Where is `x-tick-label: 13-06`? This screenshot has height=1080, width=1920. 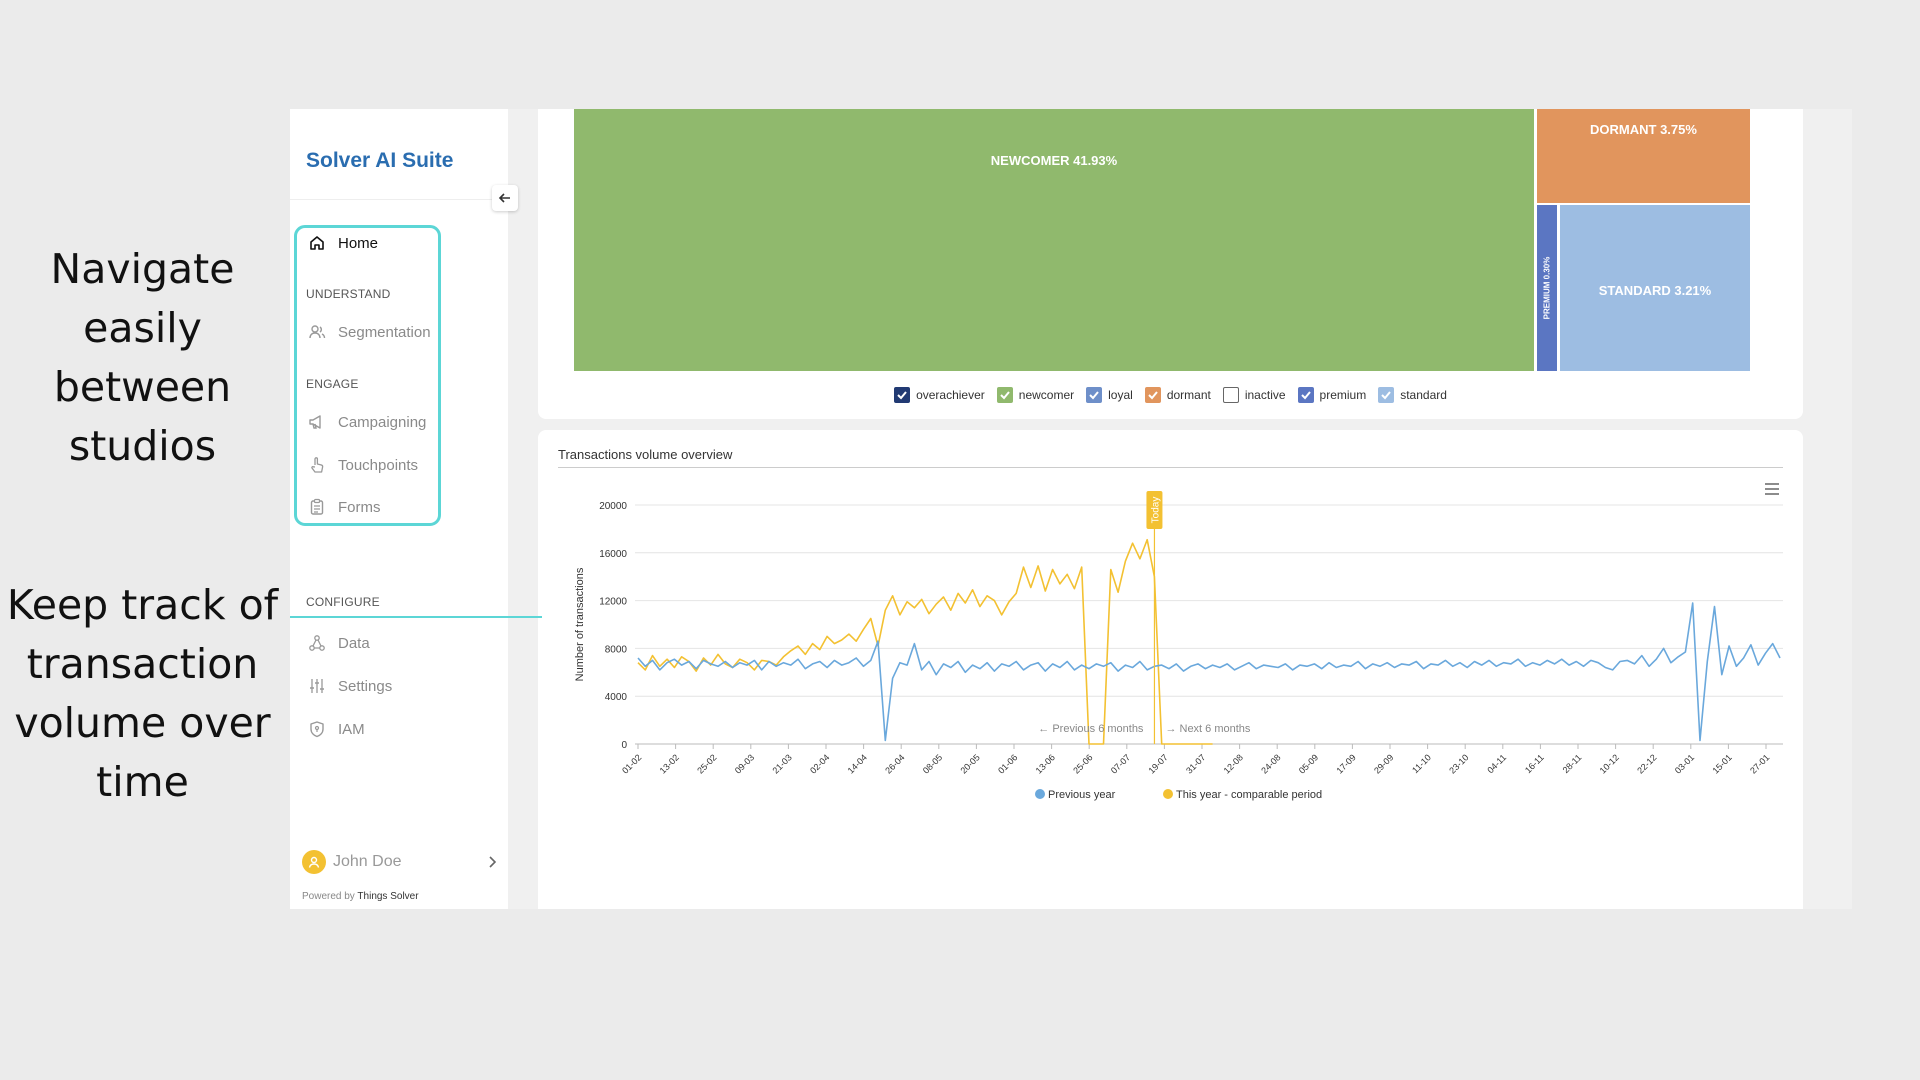
x-tick-label: 13-06 is located at coordinates (1045, 763).